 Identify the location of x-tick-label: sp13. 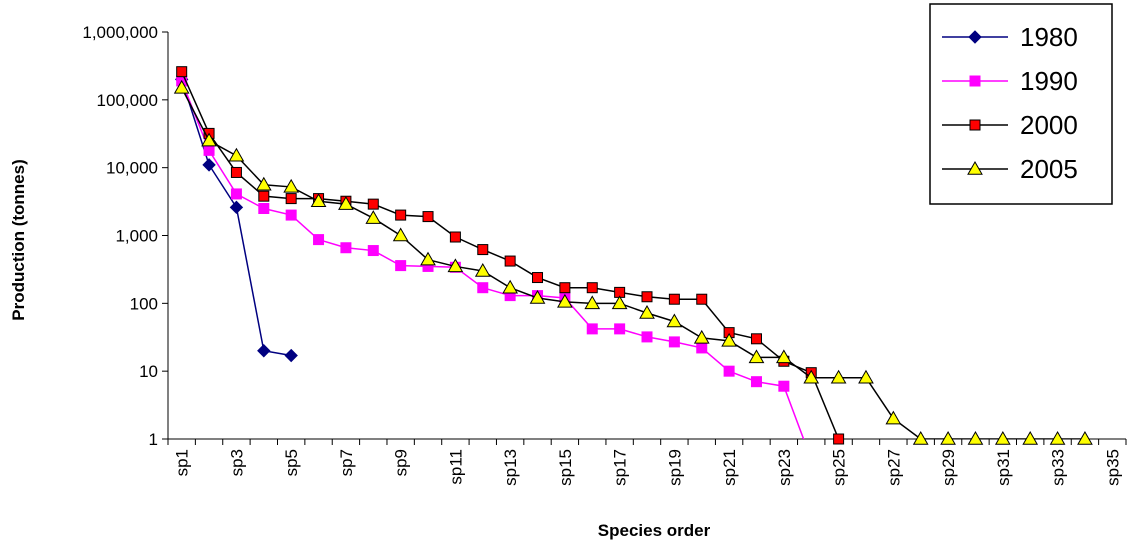
(510, 467).